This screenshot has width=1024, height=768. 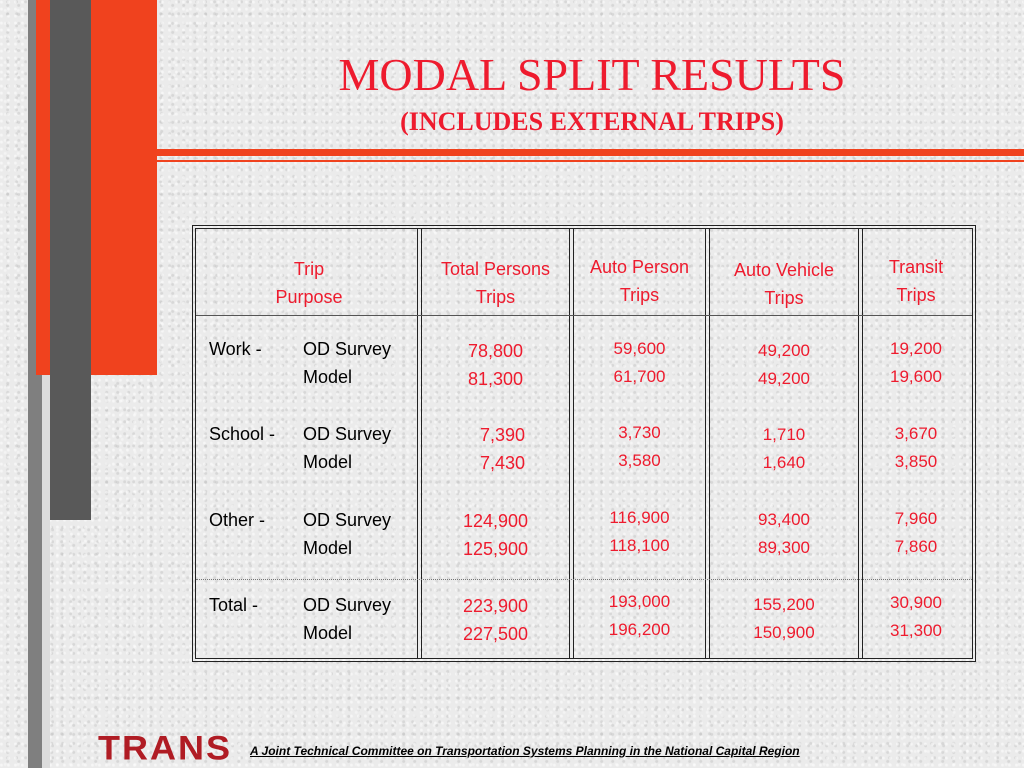 I want to click on purpose-label: School -, so click(x=242, y=434).